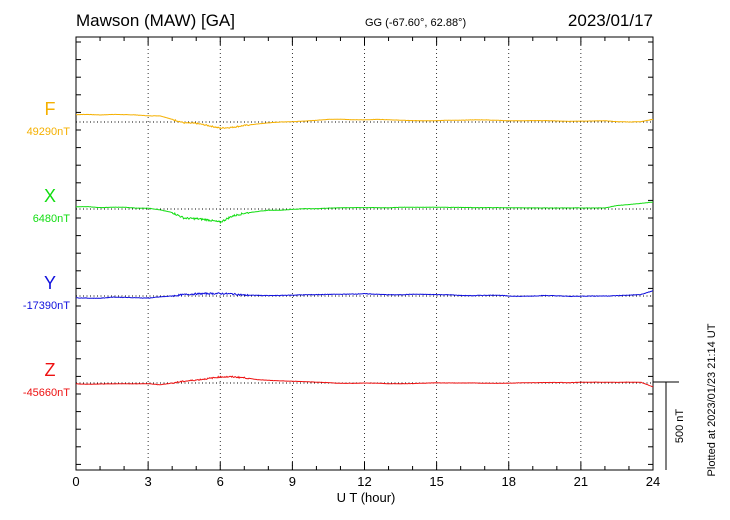 This screenshot has height=520, width=730. Describe the element at coordinates (364, 381) in the screenshot. I see `trace-z` at that location.